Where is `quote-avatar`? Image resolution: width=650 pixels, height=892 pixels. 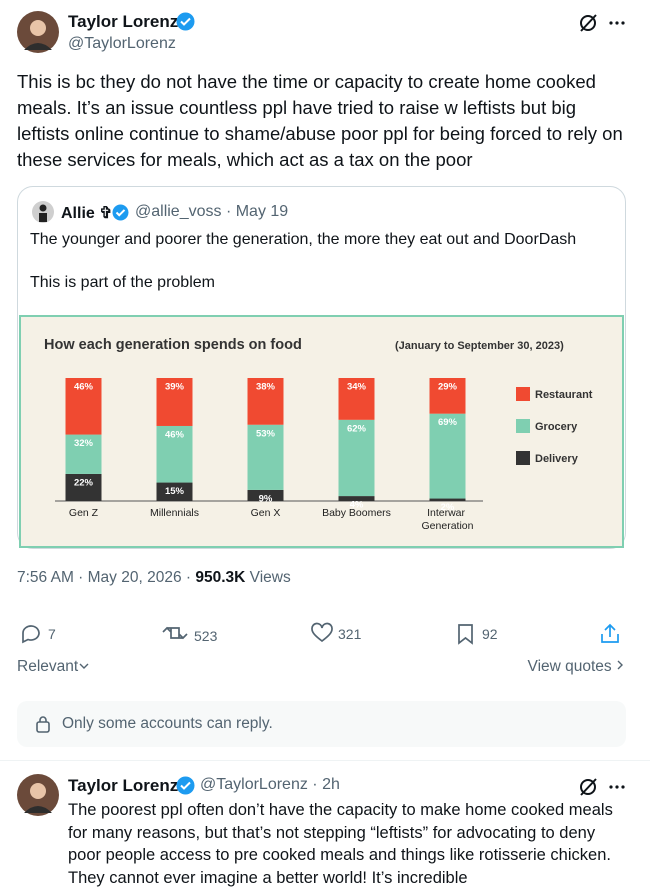
quote-avatar is located at coordinates (43, 212).